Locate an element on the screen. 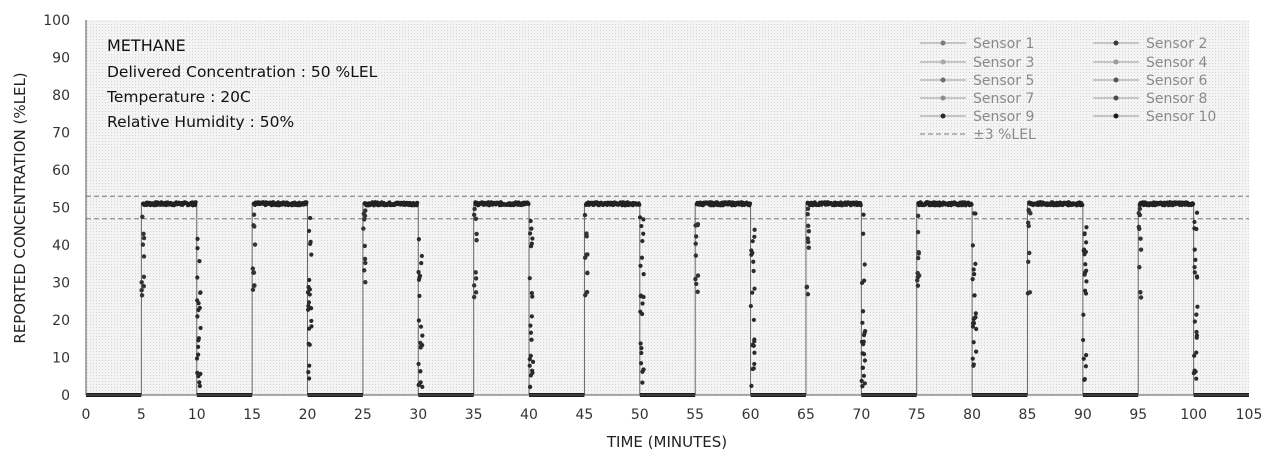 This screenshot has height=456, width=1267. x-axis-title: TIME (MINUTES) is located at coordinates (666, 442).